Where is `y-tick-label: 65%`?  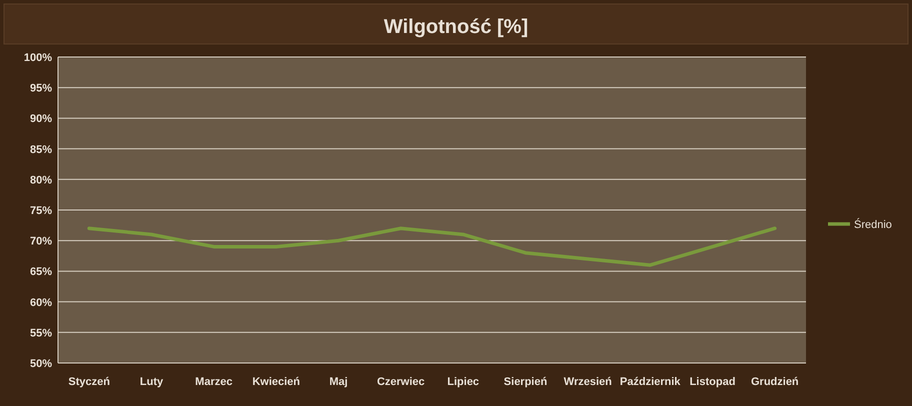 y-tick-label: 65% is located at coordinates (41, 272).